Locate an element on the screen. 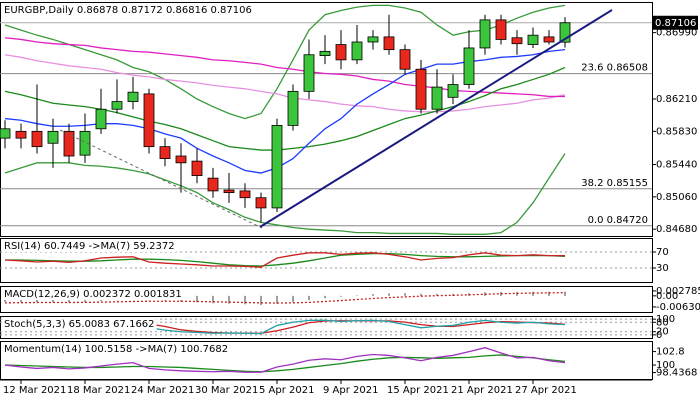 Image resolution: width=700 pixels, height=400 pixels. x-tick-label: 30 Mar 2021 is located at coordinates (226, 390).